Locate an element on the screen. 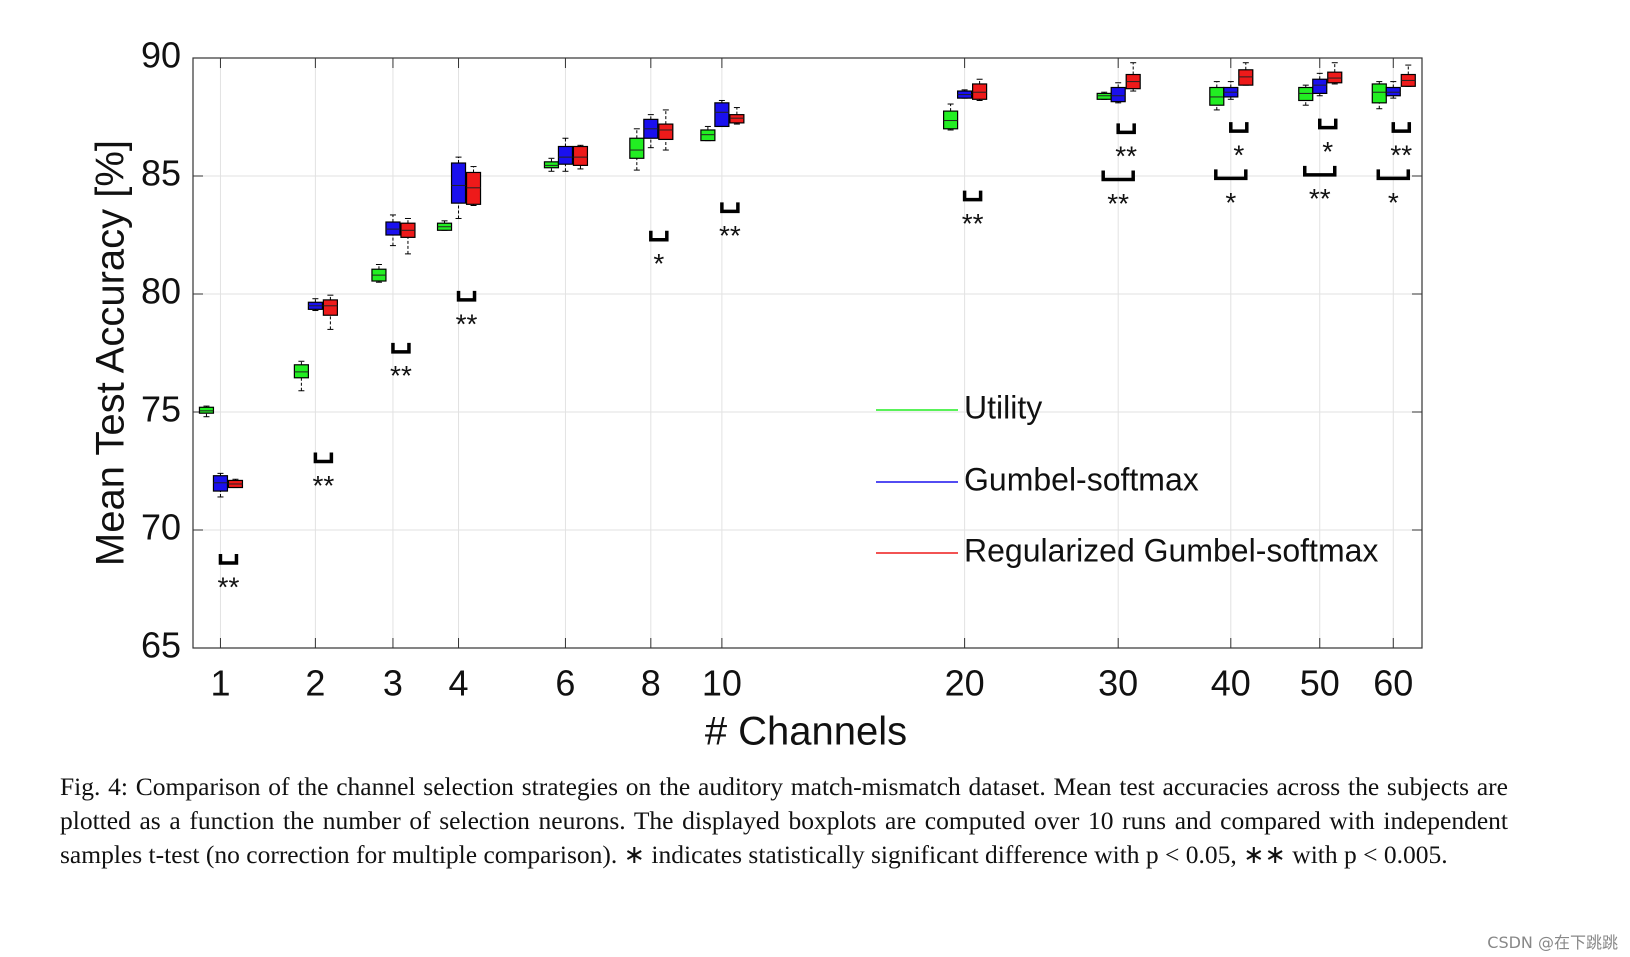 The width and height of the screenshot is (1630, 957). y-tick-label: 65 is located at coordinates (161, 645).